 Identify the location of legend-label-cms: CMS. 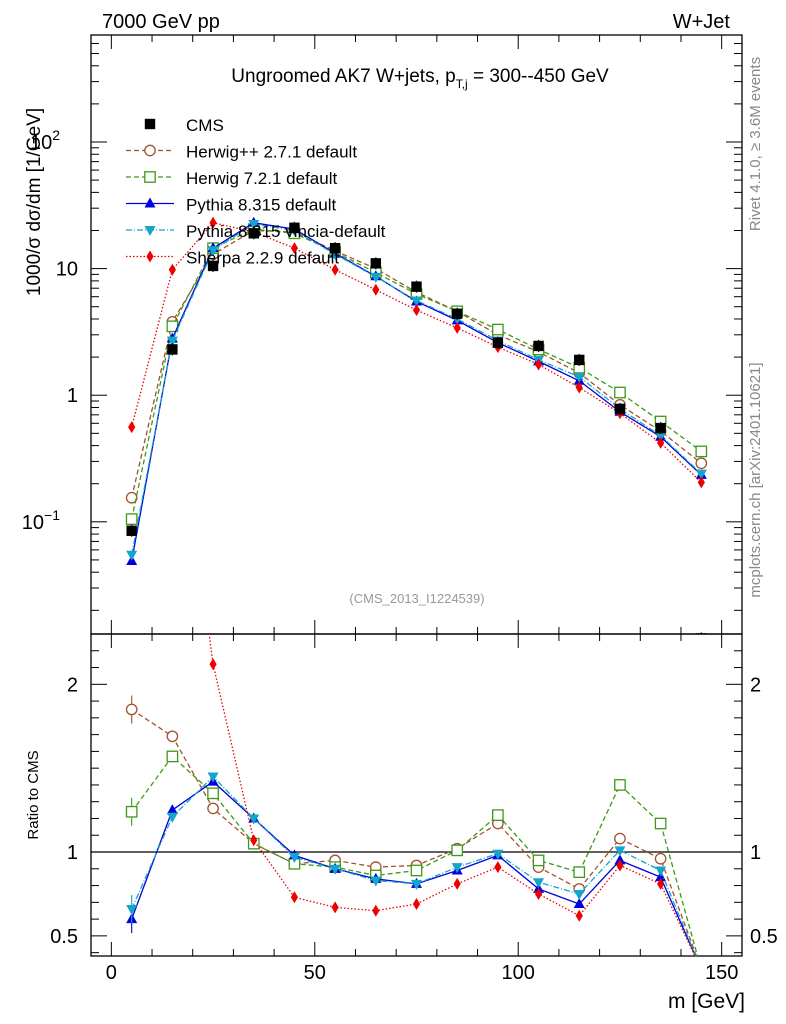
(205, 125).